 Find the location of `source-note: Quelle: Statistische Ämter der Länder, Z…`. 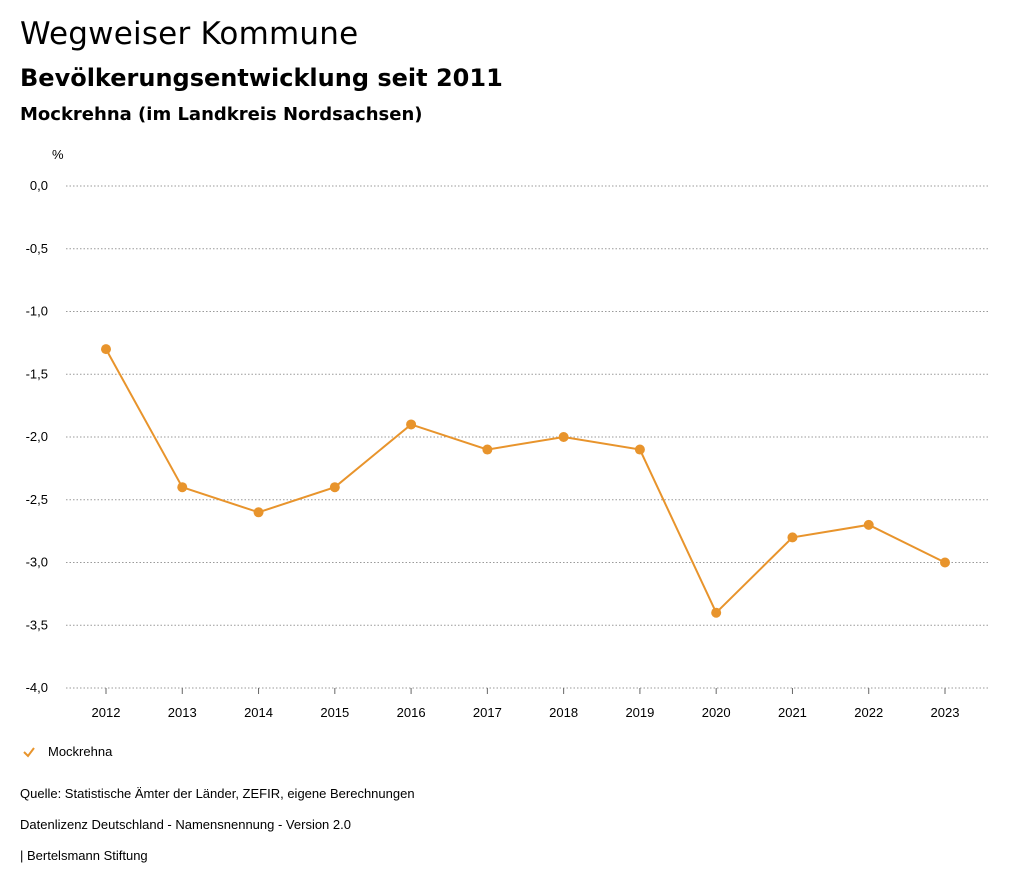

source-note: Quelle: Statistische Ämter der Länder, Z… is located at coordinates (217, 793).